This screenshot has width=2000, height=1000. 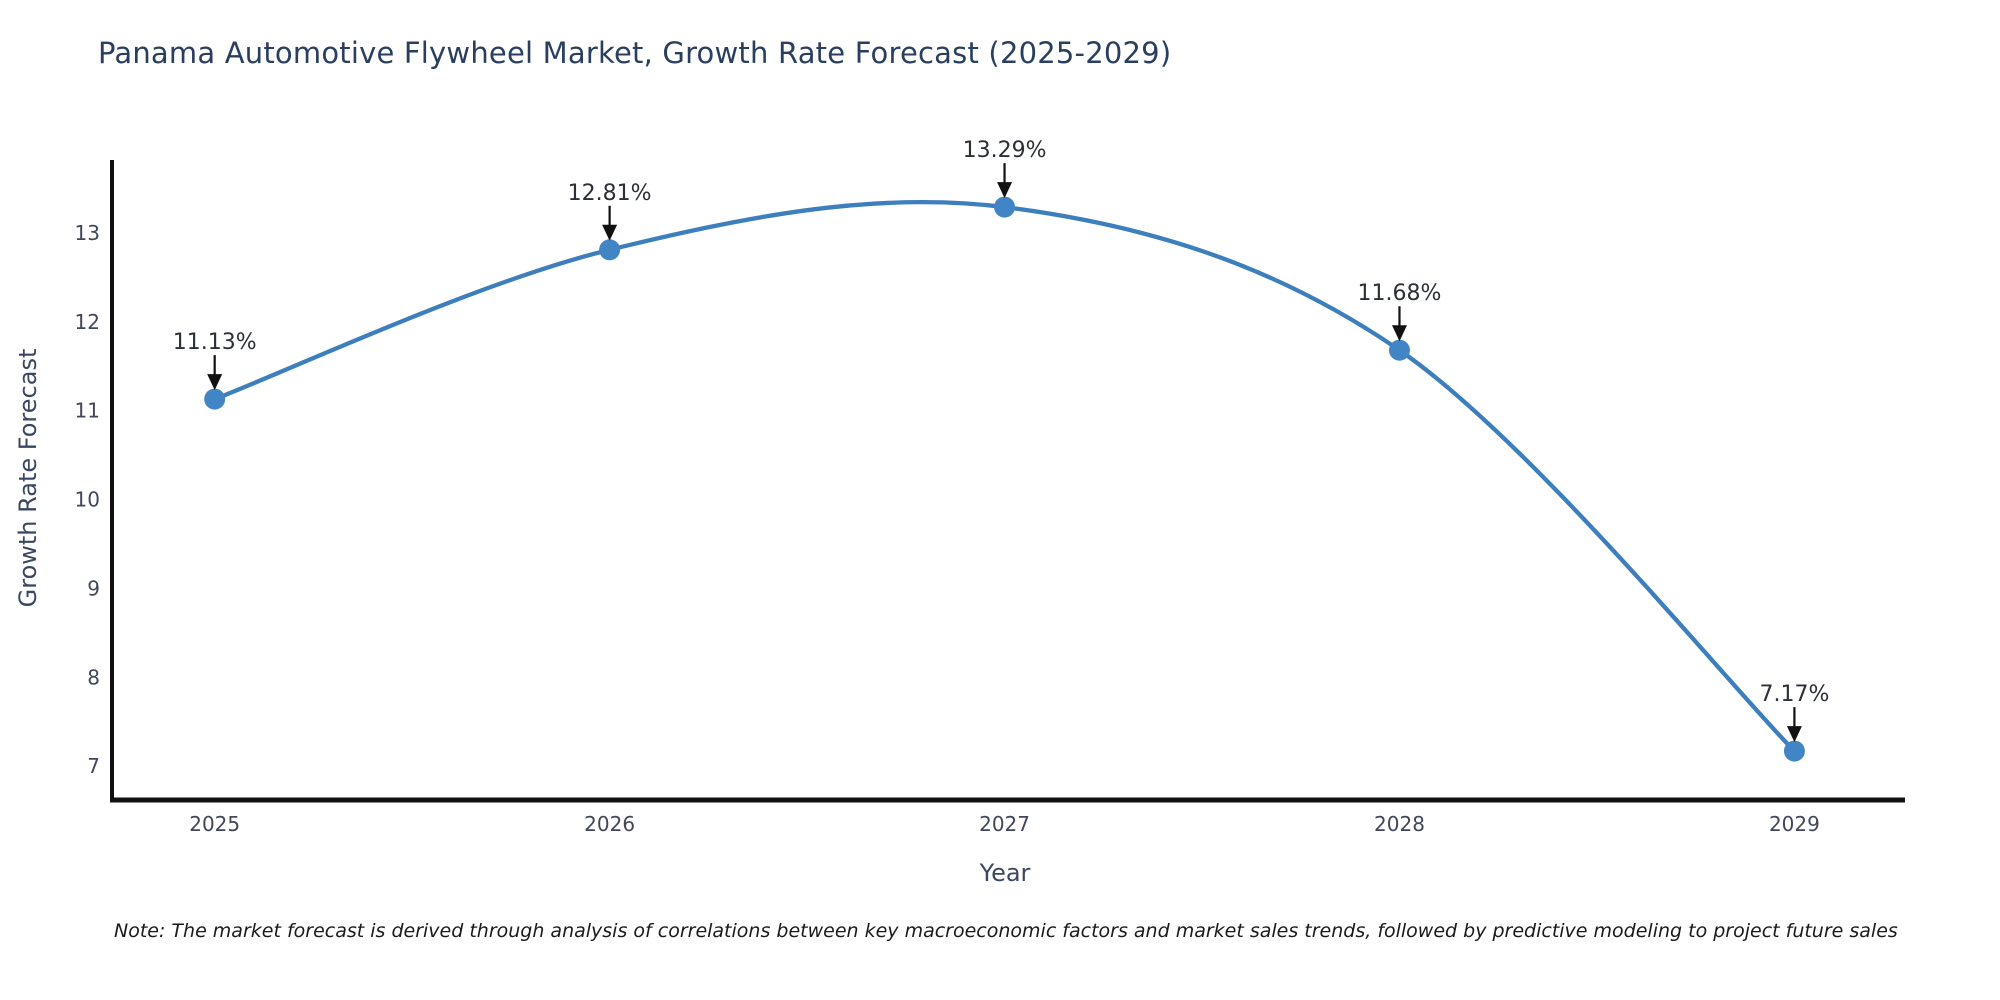 What do you see at coordinates (610, 250) in the screenshot?
I see `data-point-2026` at bounding box center [610, 250].